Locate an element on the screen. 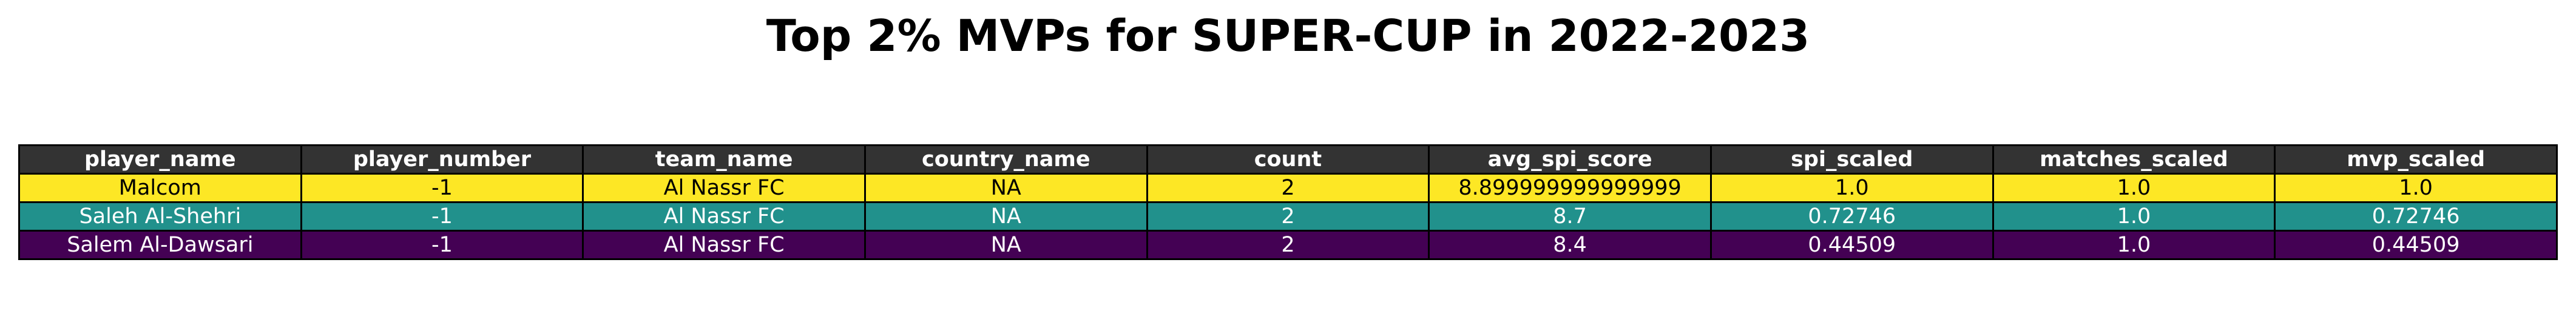  column-header: country_name is located at coordinates (1006, 159).